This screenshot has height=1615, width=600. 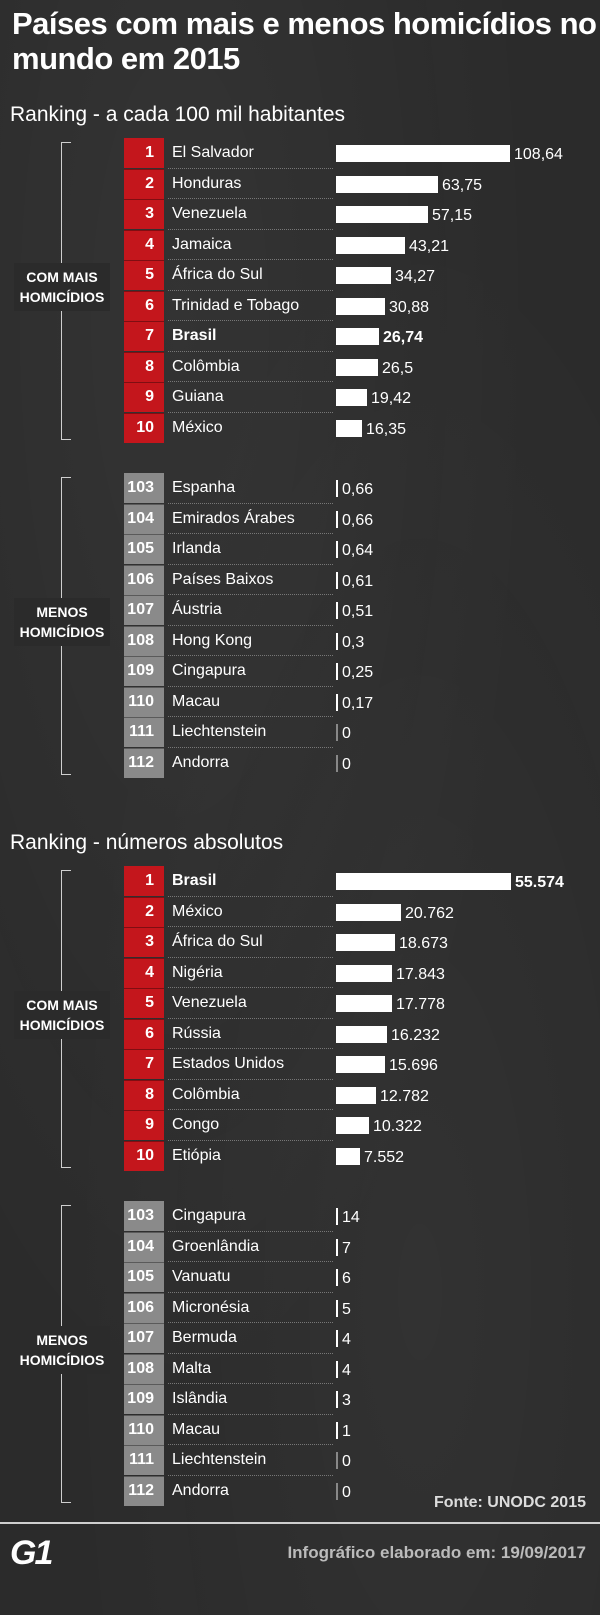 I want to click on rank-badge: 109, so click(x=144, y=1399).